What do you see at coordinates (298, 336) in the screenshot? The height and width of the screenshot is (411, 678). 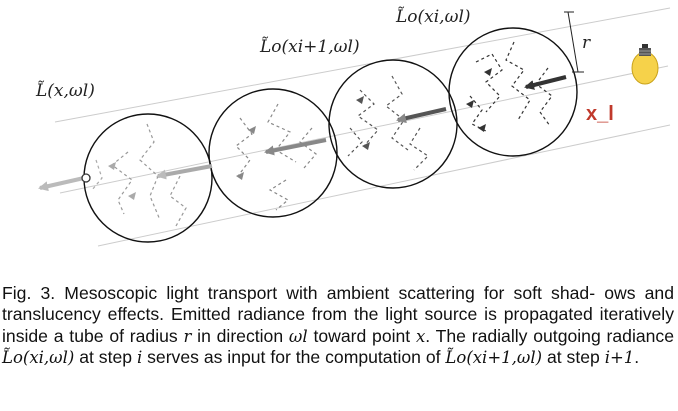 I see `caption-symbol-omega: ωl` at bounding box center [298, 336].